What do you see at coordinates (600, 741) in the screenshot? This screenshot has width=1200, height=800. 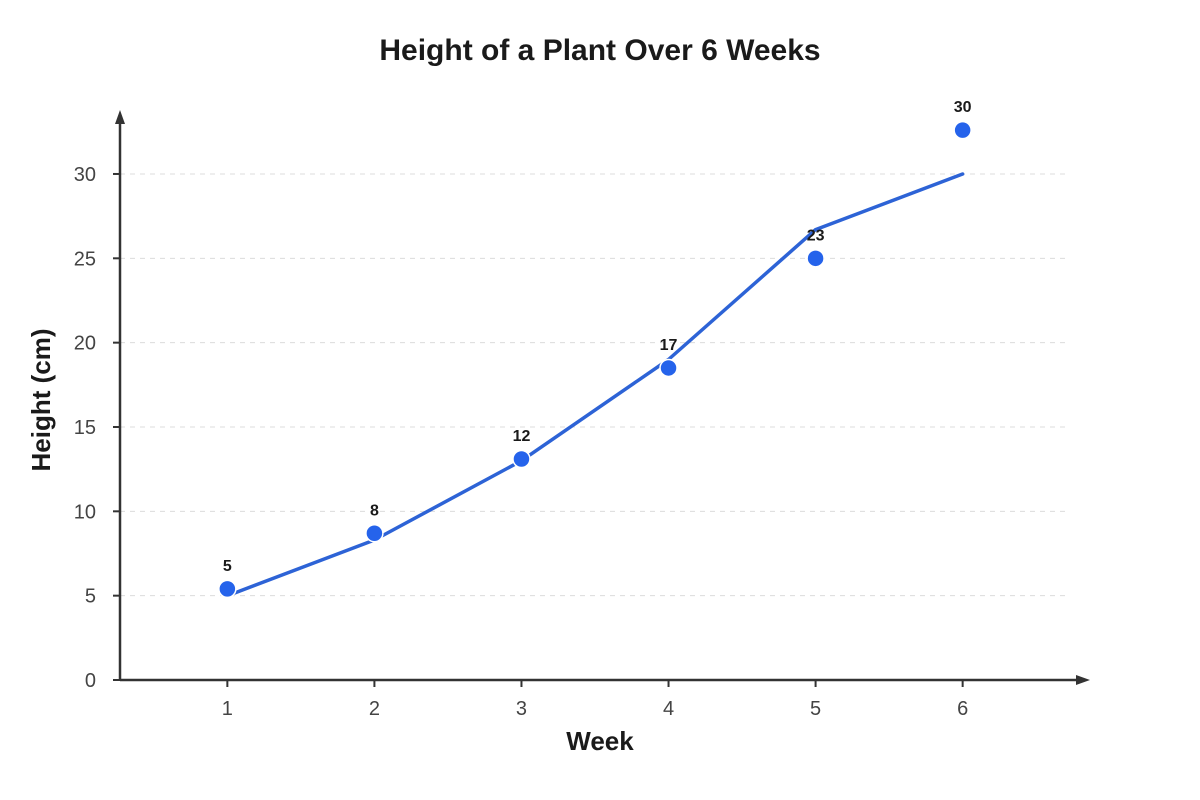 I see `x-axis-label: Week` at bounding box center [600, 741].